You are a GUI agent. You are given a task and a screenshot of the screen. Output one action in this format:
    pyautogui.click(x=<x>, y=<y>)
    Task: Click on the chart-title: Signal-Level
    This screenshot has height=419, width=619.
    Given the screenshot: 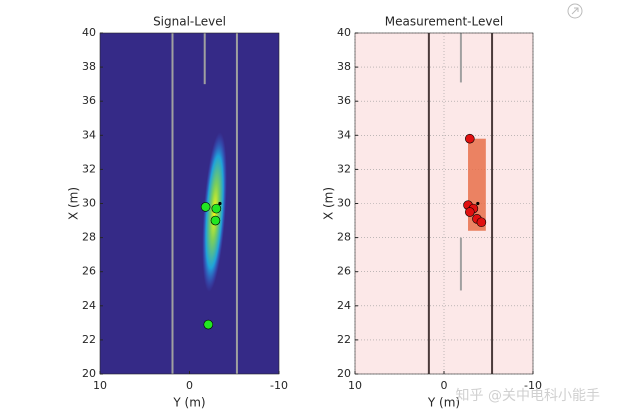 What is the action you would take?
    pyautogui.click(x=189, y=22)
    